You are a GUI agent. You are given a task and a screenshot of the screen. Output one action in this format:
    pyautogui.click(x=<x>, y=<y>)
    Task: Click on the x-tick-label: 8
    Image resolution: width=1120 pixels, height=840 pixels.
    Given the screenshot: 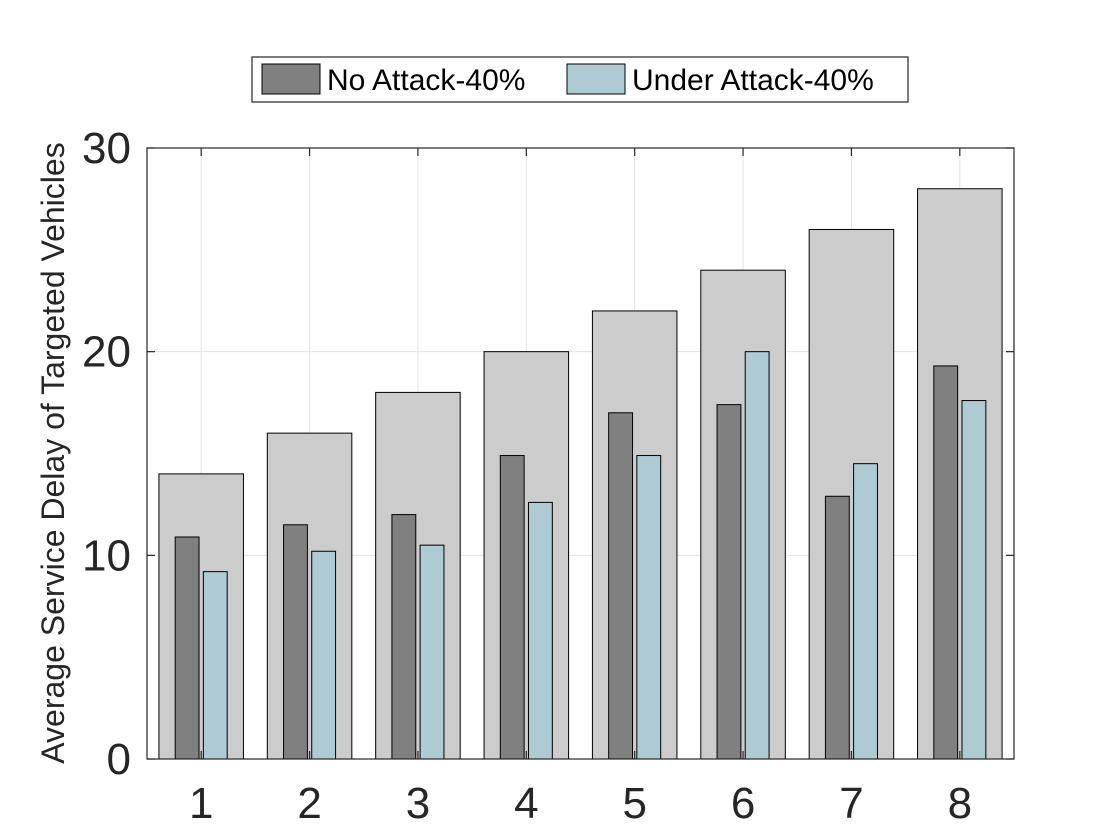 What is the action you would take?
    pyautogui.click(x=960, y=803)
    